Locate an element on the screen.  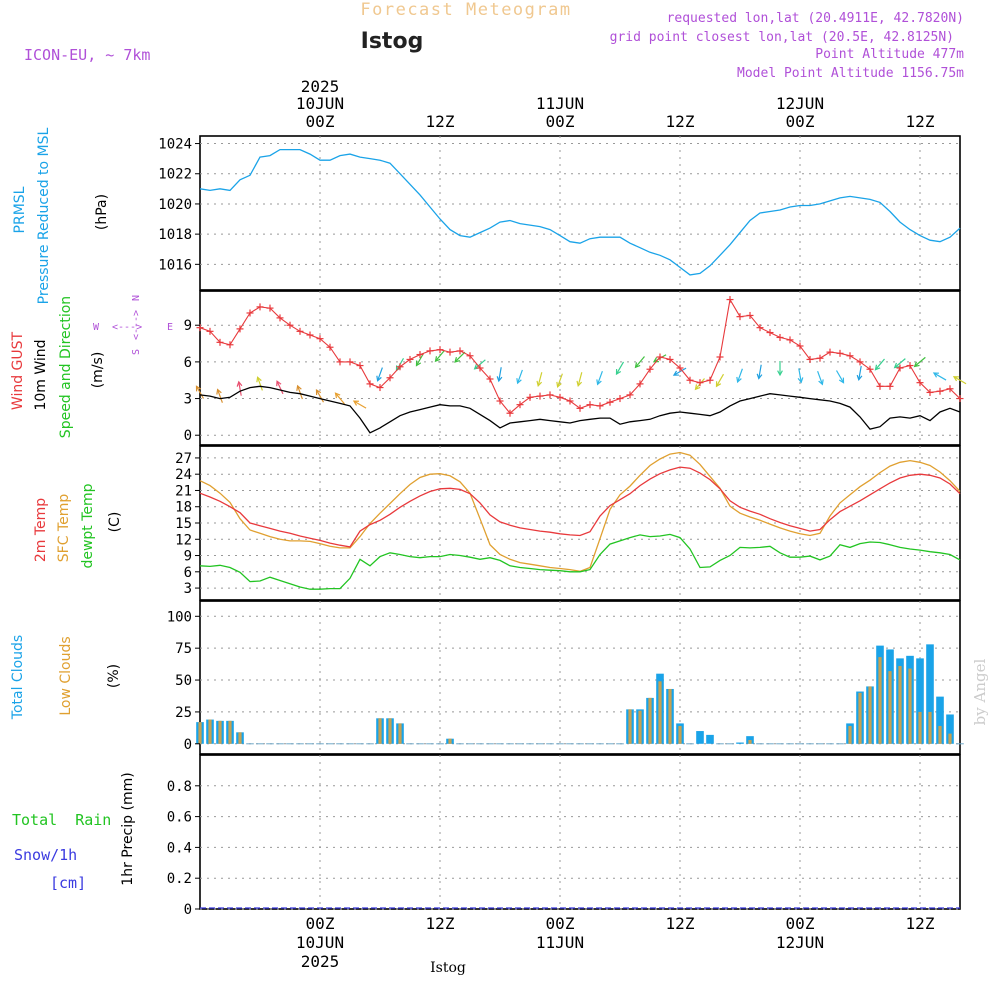
ytick-label: 1024 is located at coordinates (175, 145).